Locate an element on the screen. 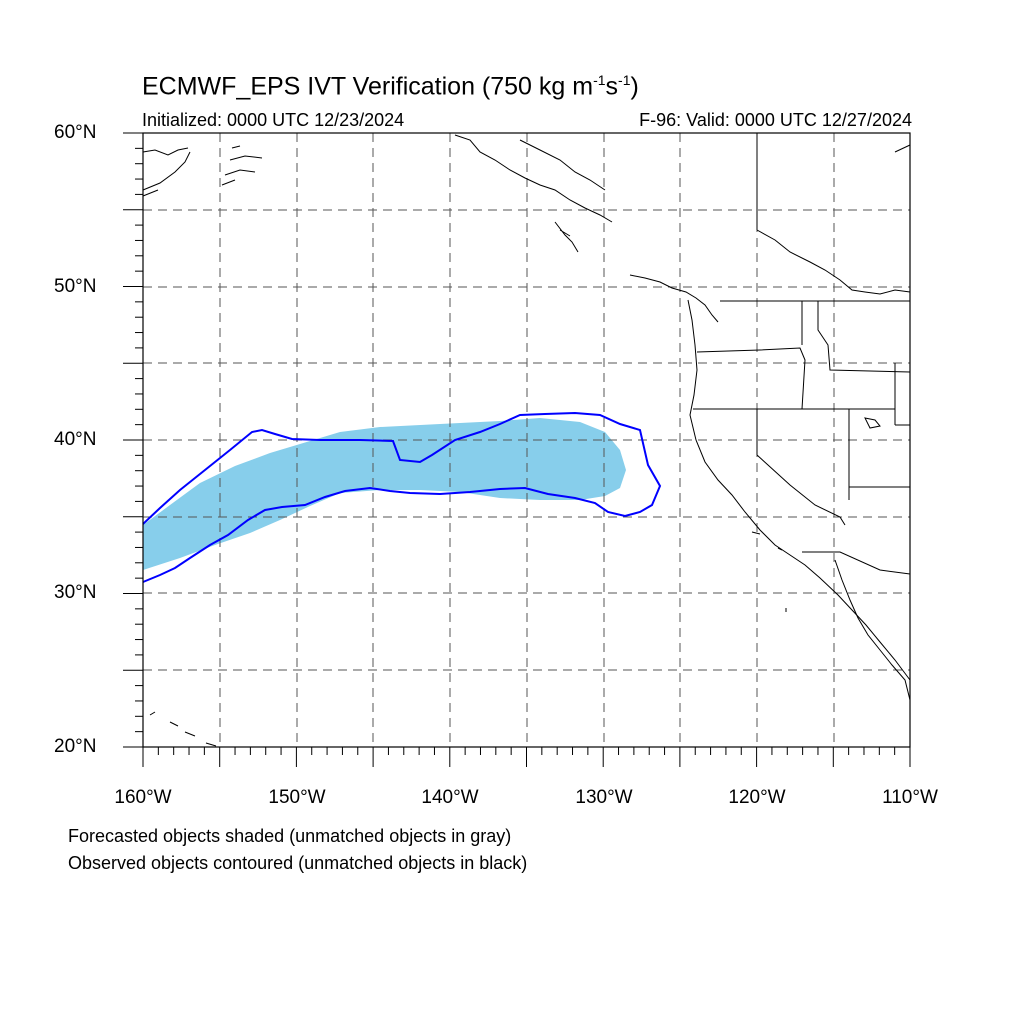 This screenshot has height=1024, width=1024. lon-label-110w: 110°W is located at coordinates (910, 797).